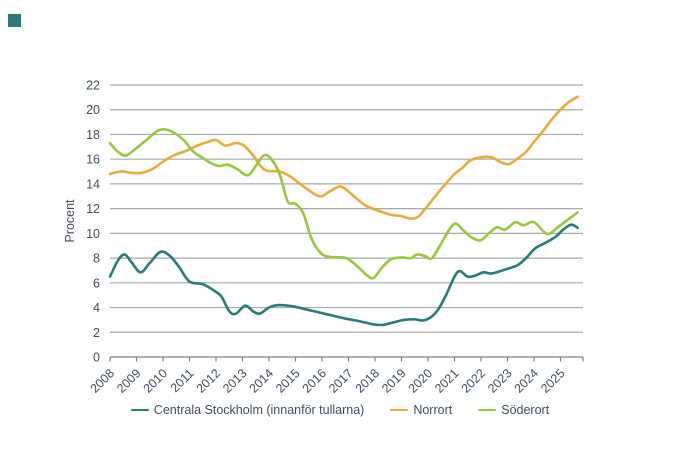 Image resolution: width=680 pixels, height=454 pixels. I want to click on x-axis, so click(346, 359).